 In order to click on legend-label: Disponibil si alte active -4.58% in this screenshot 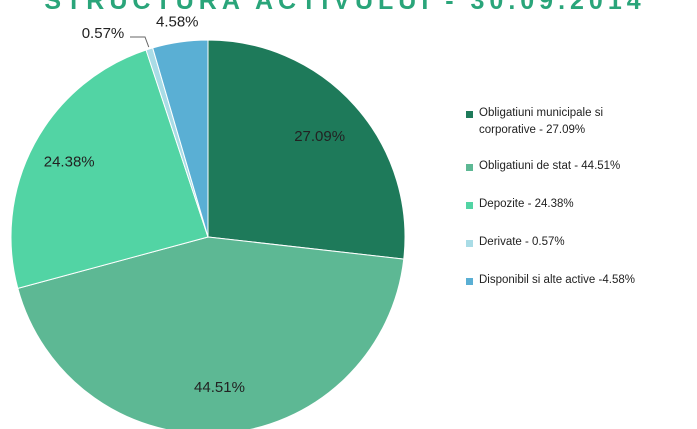, I will do `click(557, 280)`.